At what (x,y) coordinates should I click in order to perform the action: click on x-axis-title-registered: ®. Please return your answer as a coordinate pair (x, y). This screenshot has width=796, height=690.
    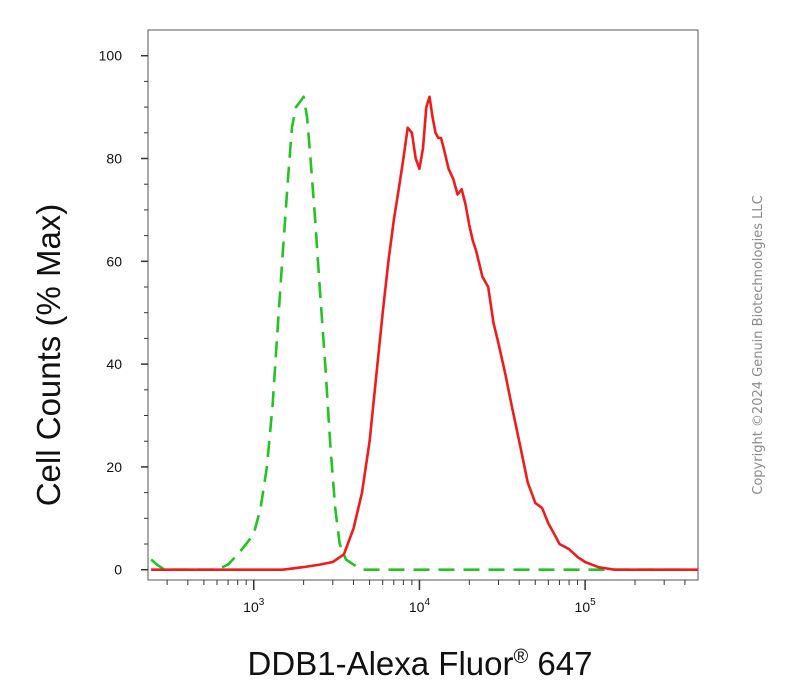
    Looking at the image, I should click on (520, 657).